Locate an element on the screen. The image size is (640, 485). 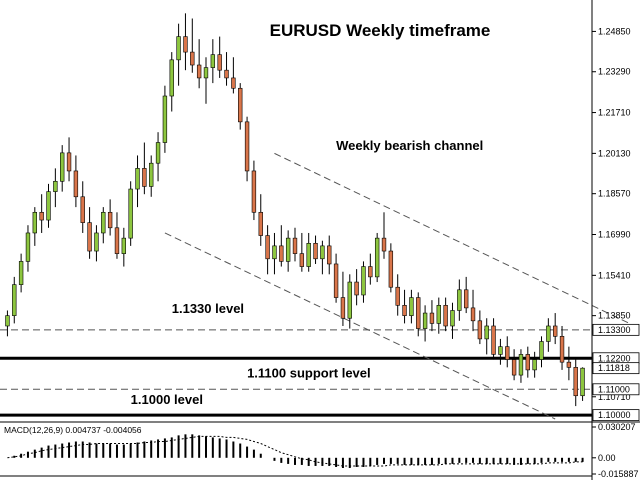
annotation-label: 1.1100 support level is located at coordinates (309, 372).